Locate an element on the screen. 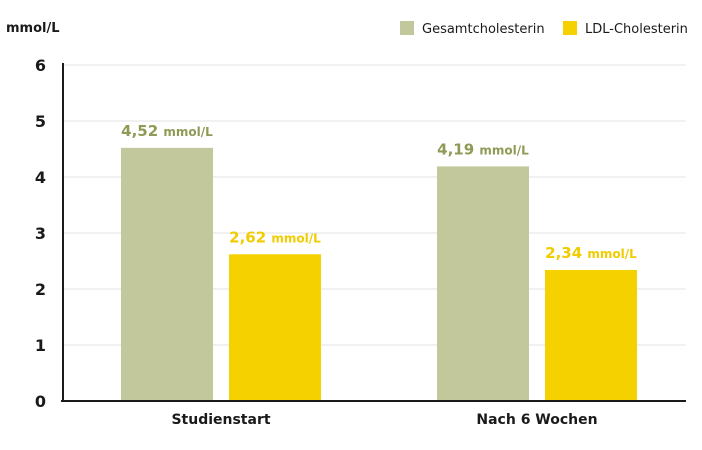 This screenshot has height=450, width=702. legend-swatch-gesamtcholesterin is located at coordinates (407, 28).